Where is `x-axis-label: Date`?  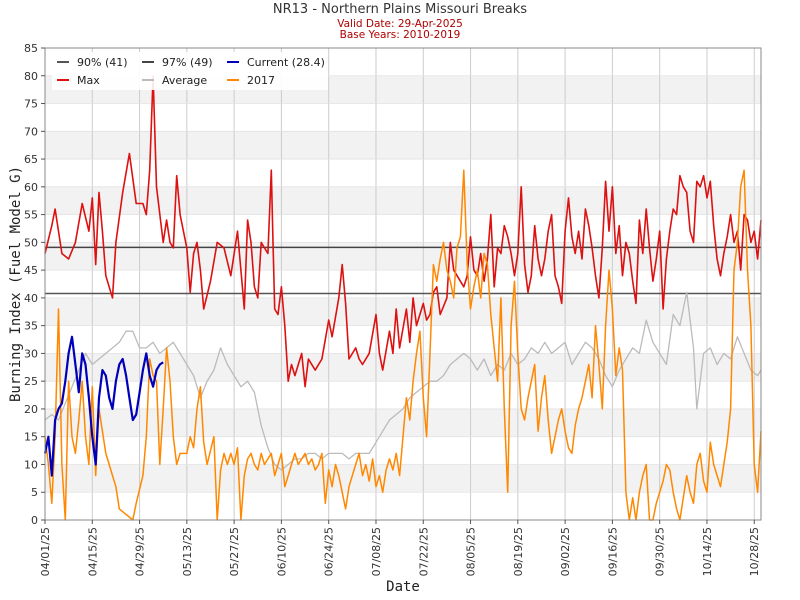
x-axis-label: Date is located at coordinates (403, 587).